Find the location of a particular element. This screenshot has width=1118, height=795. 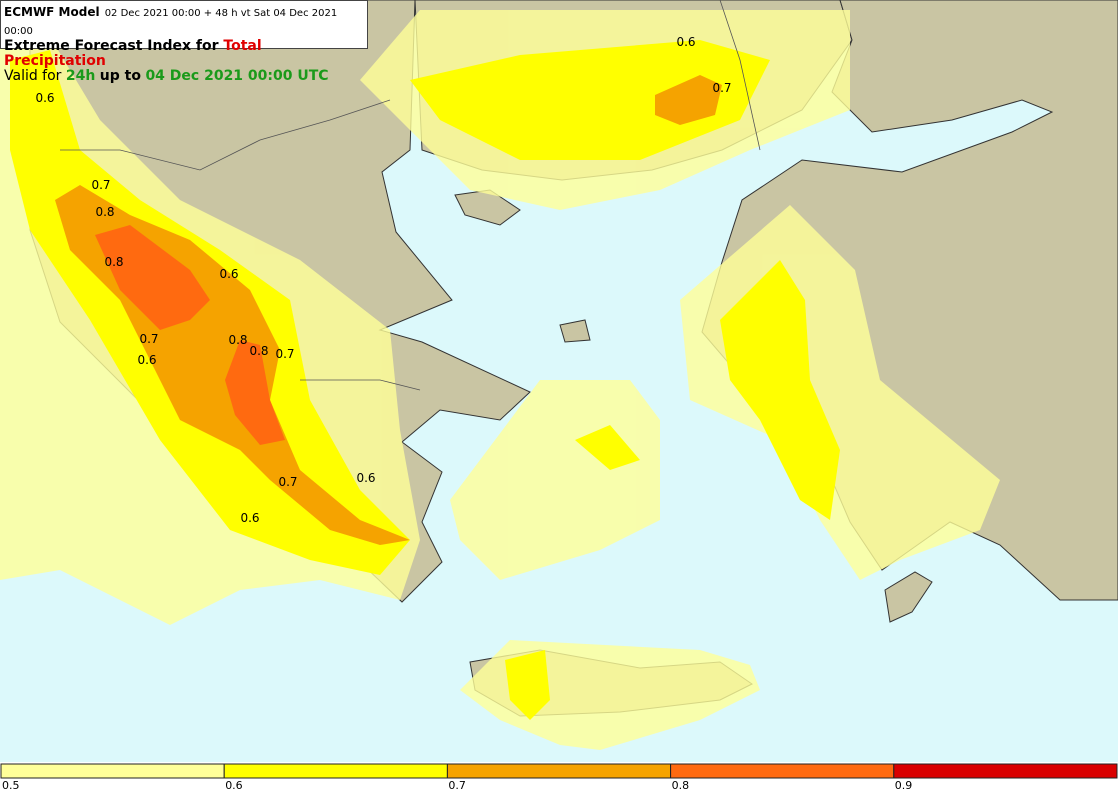

colorbar-label: 0.5 is located at coordinates (11, 785).